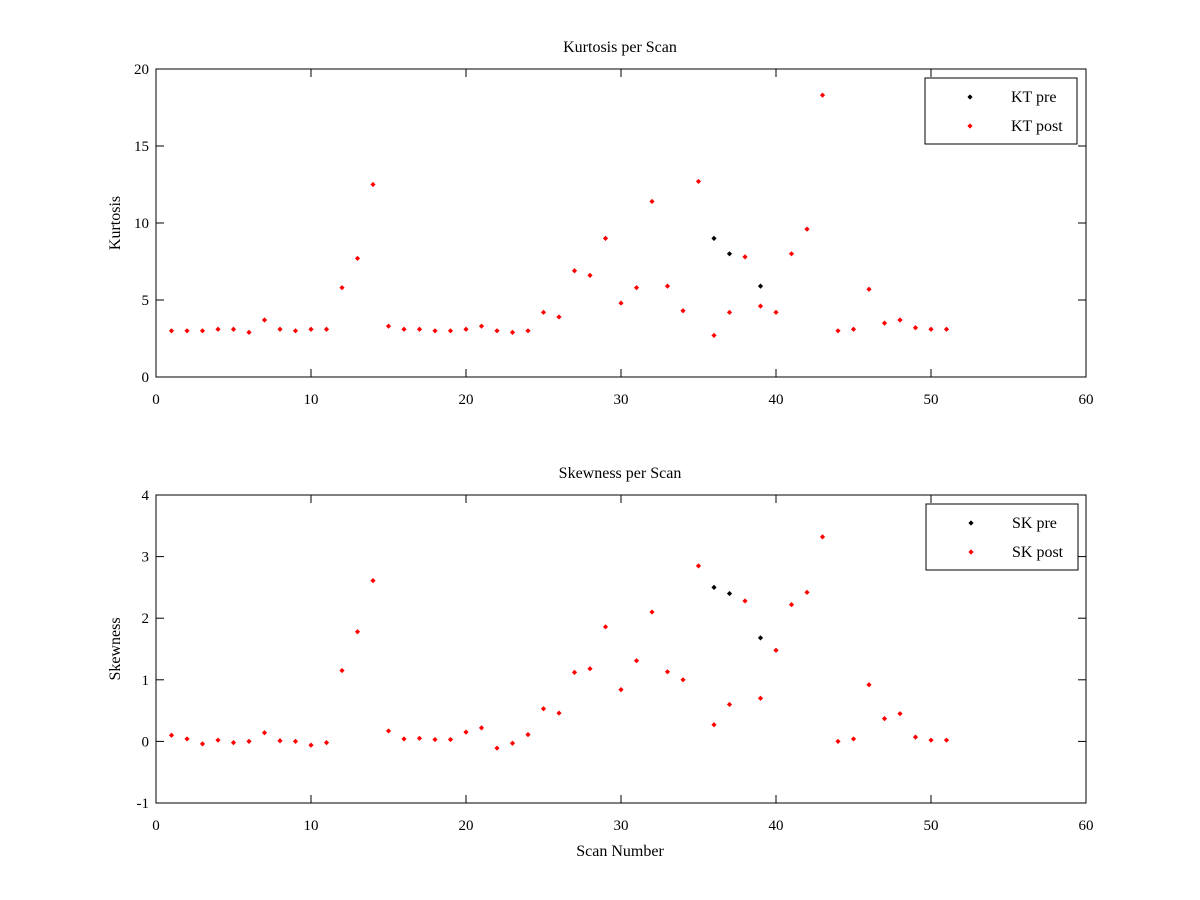 This screenshot has width=1200, height=900. I want to click on skewness-y-tick-label: 0, so click(146, 742).